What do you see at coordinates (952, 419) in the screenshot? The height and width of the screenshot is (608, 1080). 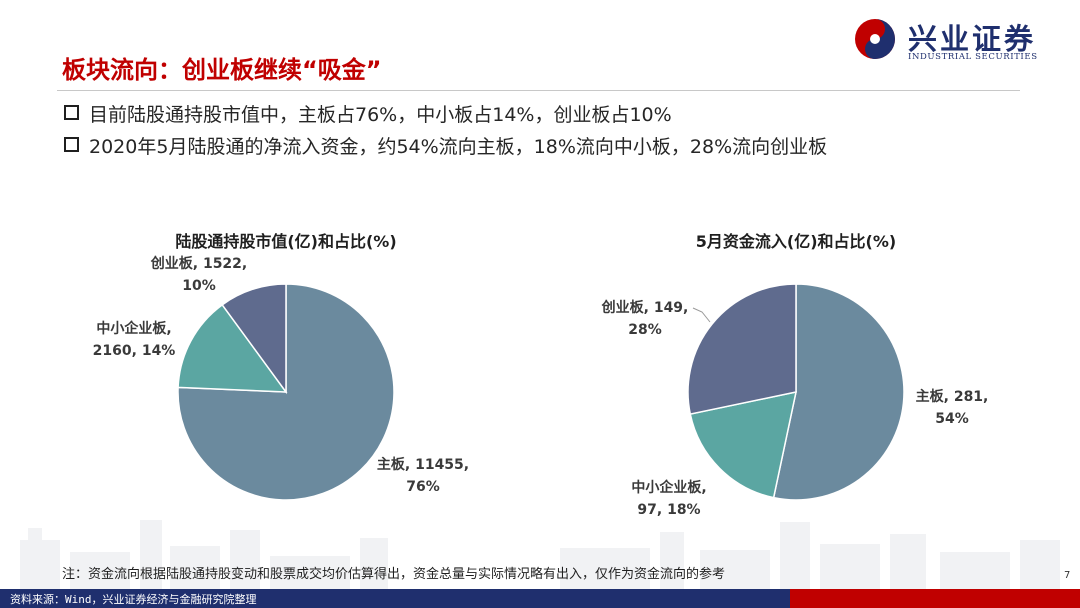 I see `label-line: 54%` at bounding box center [952, 419].